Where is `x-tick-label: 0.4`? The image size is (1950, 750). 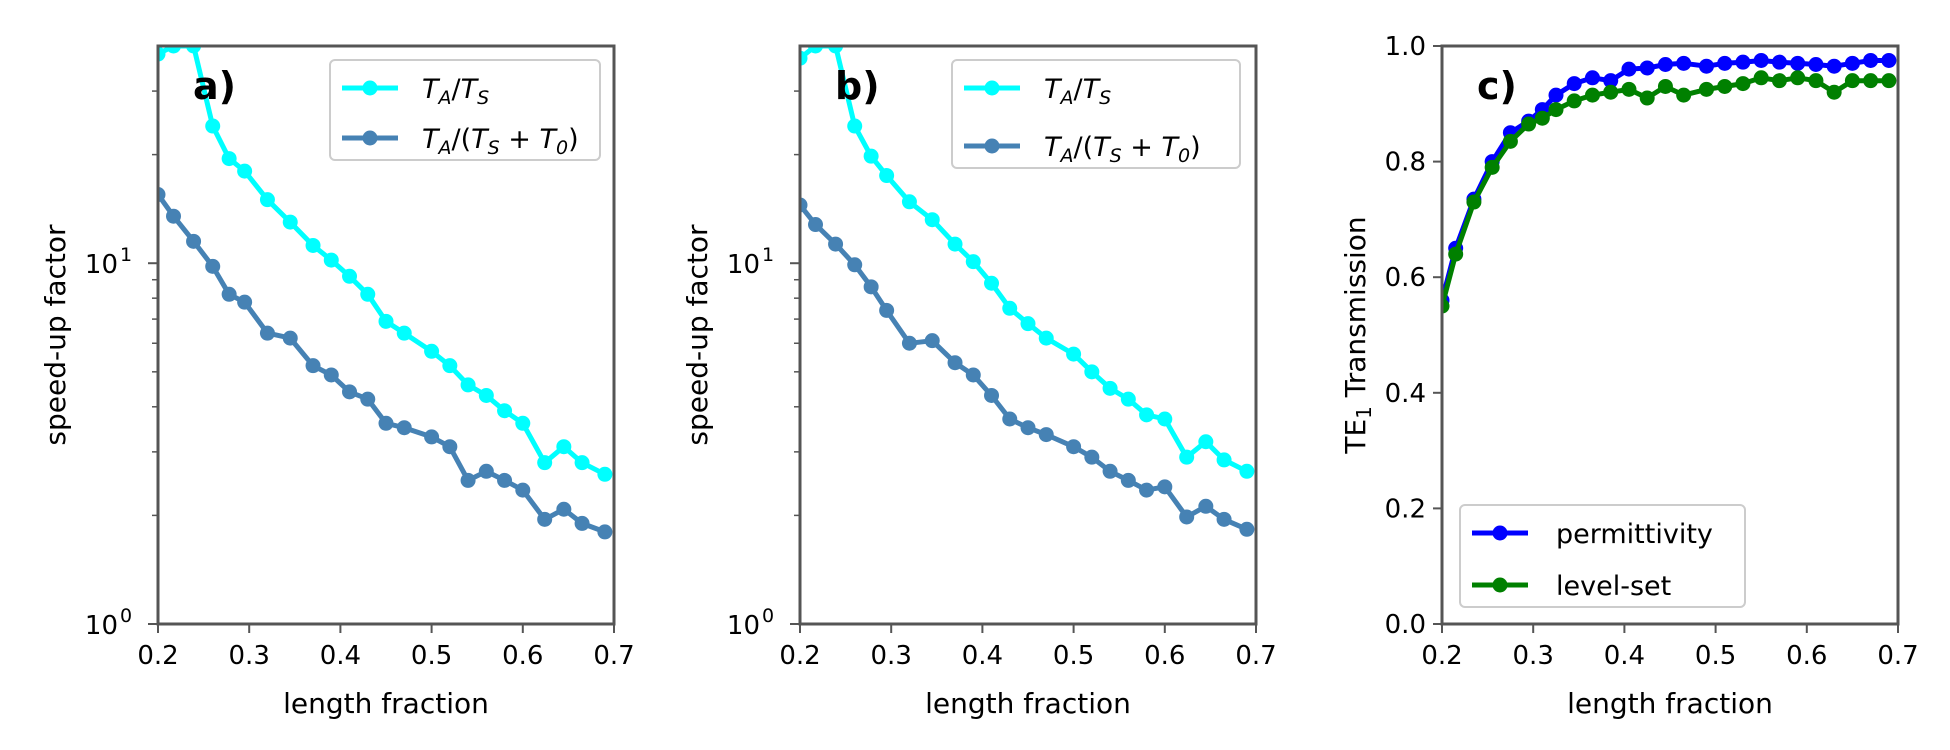
x-tick-label: 0.4 is located at coordinates (340, 656).